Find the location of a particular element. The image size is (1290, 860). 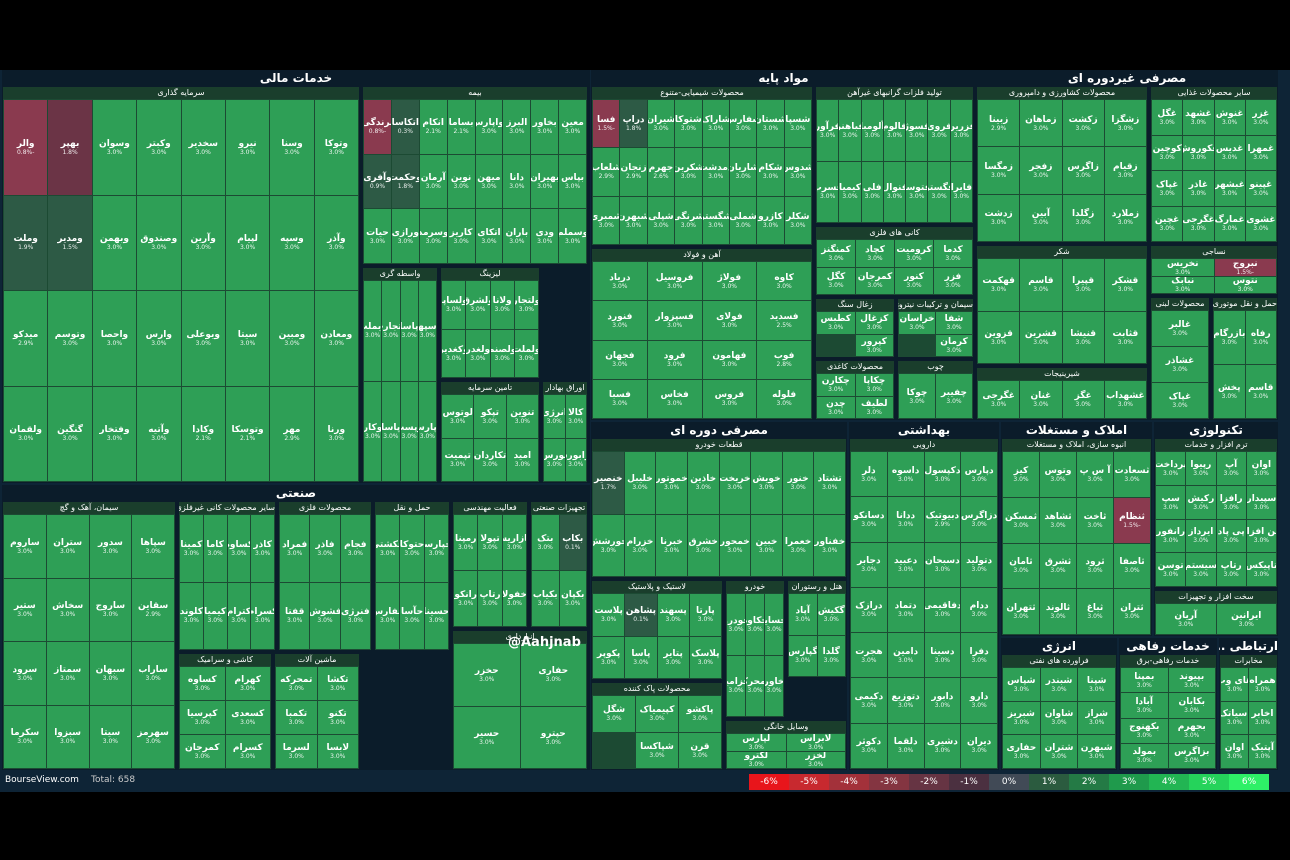

stock-tile: امید 3.0% is located at coordinates (522, 459).